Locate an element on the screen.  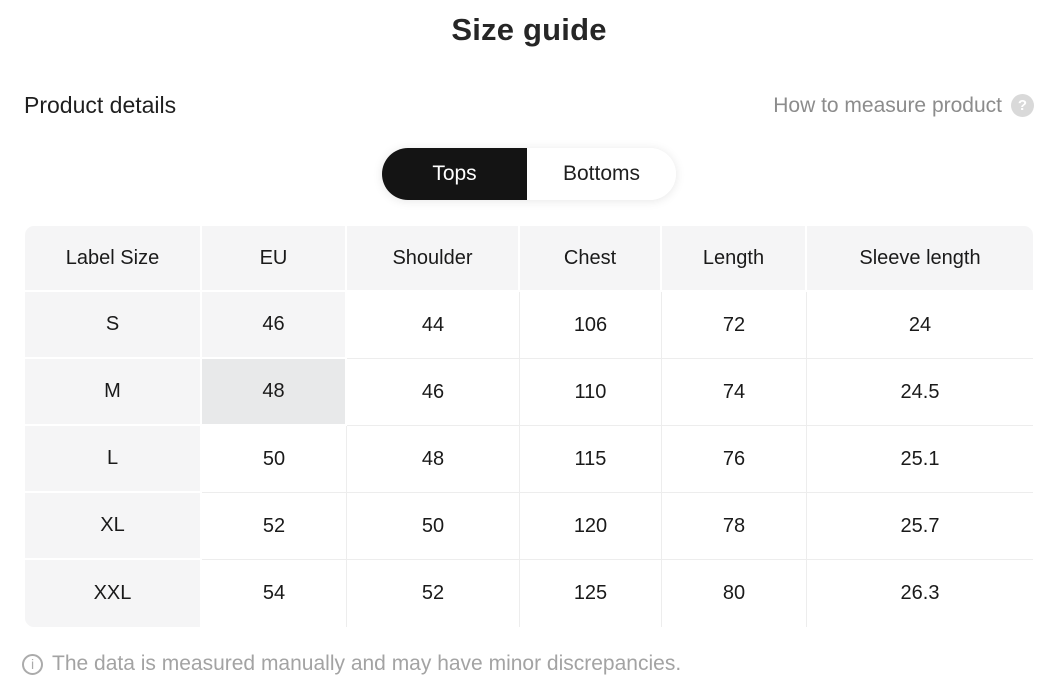
question-mark-icon: ? is located at coordinates (1022, 105).